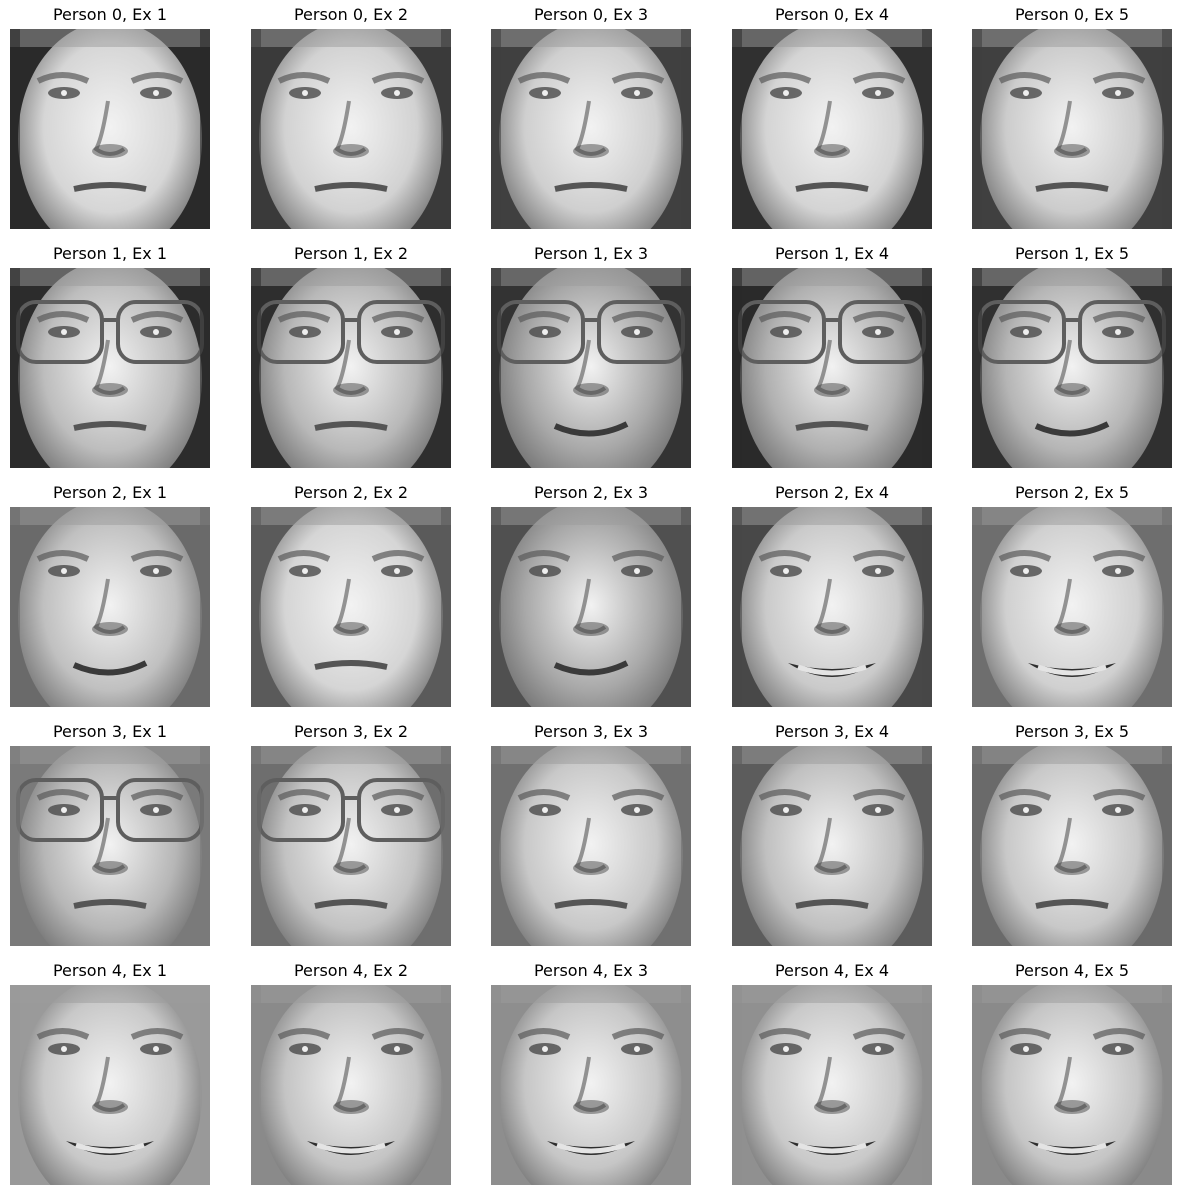 This screenshot has height=1195, width=1181. I want to click on face-panel: Person 4, Ex 1, so click(110, 1070).